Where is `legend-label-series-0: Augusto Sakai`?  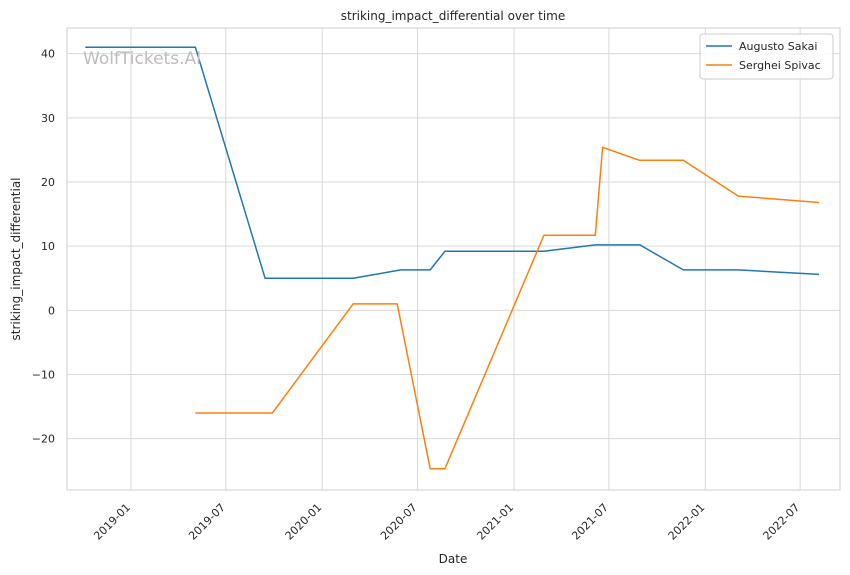 legend-label-series-0: Augusto Sakai is located at coordinates (778, 46).